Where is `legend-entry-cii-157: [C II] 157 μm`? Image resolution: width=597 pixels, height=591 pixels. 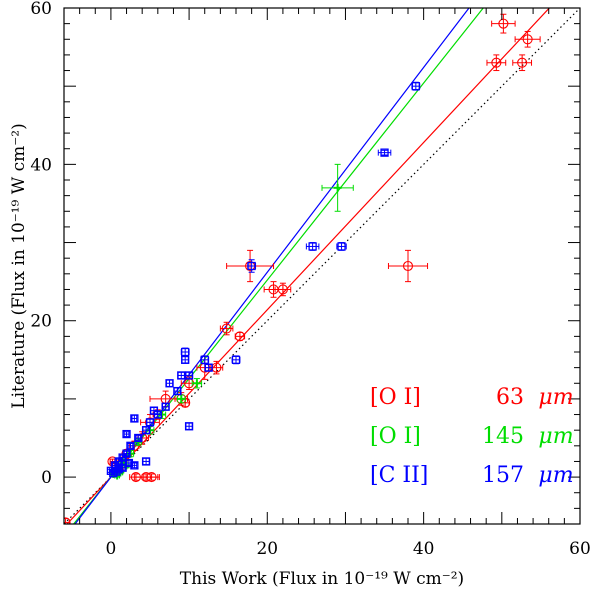
legend-entry-cii-157: [C II] 157 μm is located at coordinates (472, 475).